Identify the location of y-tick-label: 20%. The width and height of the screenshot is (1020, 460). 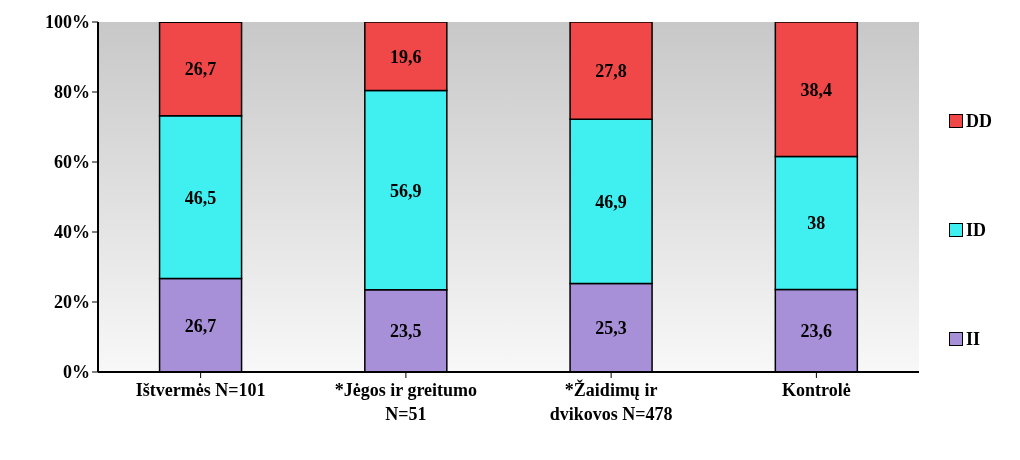
(72, 302).